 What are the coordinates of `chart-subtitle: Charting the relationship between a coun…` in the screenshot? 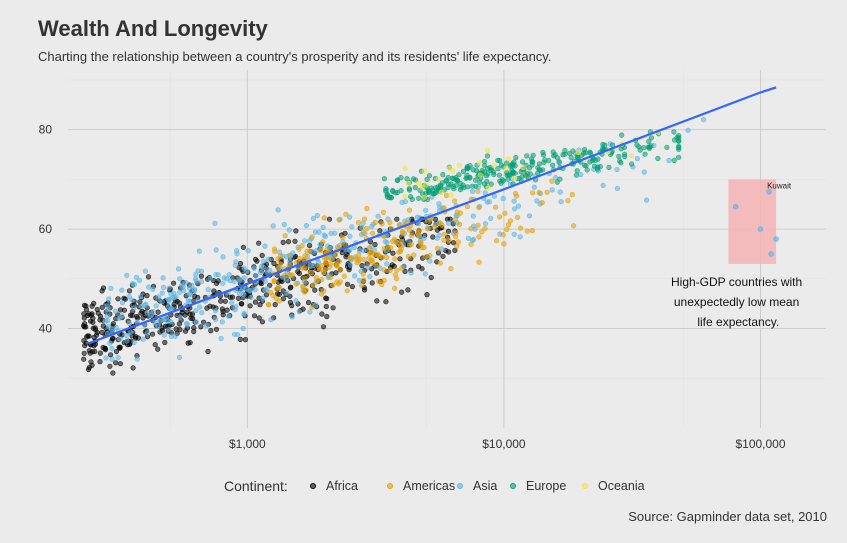 It's located at (294, 56).